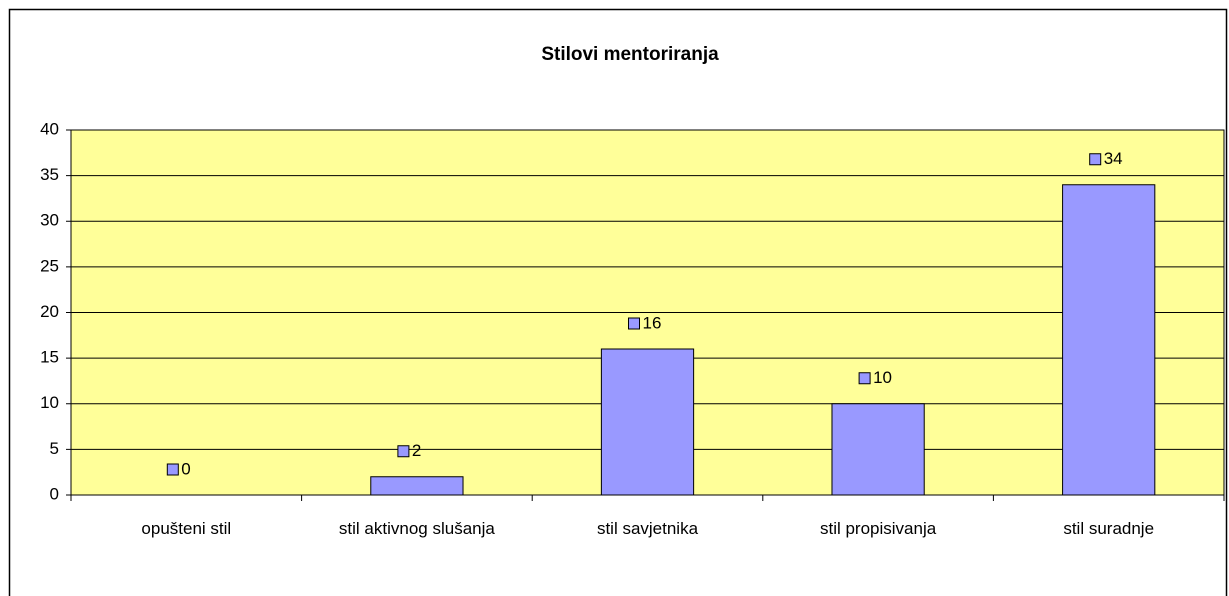  What do you see at coordinates (630, 54) in the screenshot?
I see `chart-title: Stilovi mentoriranja` at bounding box center [630, 54].